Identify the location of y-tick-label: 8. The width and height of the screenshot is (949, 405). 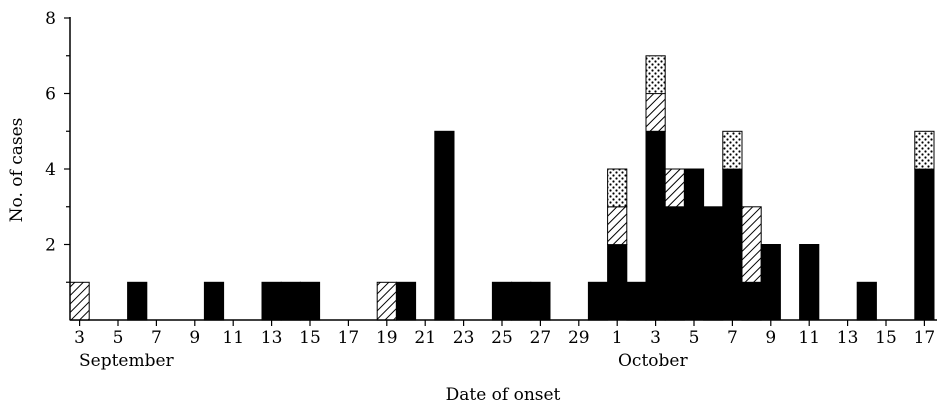
(50, 19).